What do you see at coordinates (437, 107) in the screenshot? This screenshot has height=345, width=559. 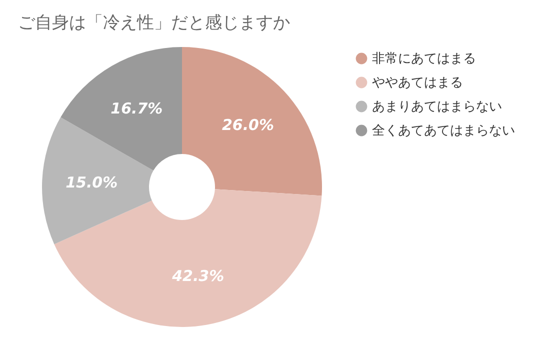 I see `legend-label: あまりあてはまらない` at bounding box center [437, 107].